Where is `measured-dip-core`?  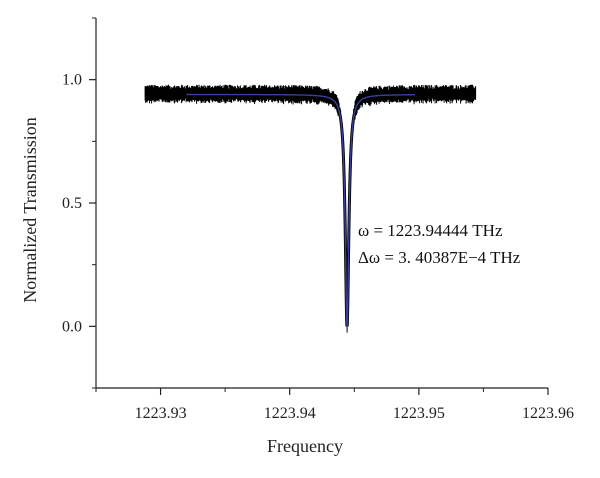 measured-dip-core is located at coordinates (347, 211).